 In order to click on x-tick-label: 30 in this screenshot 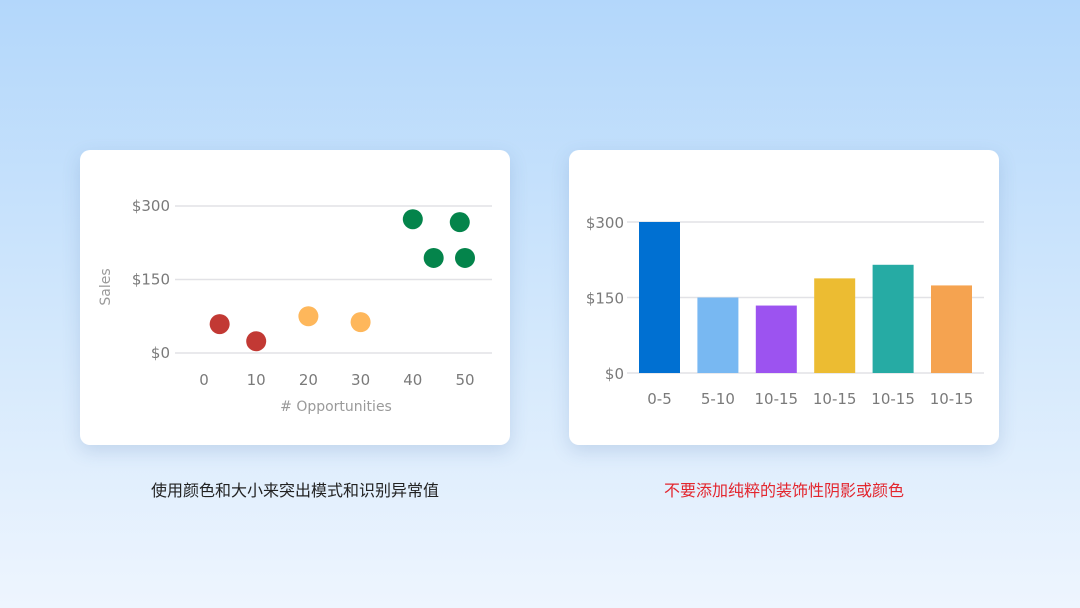, I will do `click(360, 380)`.